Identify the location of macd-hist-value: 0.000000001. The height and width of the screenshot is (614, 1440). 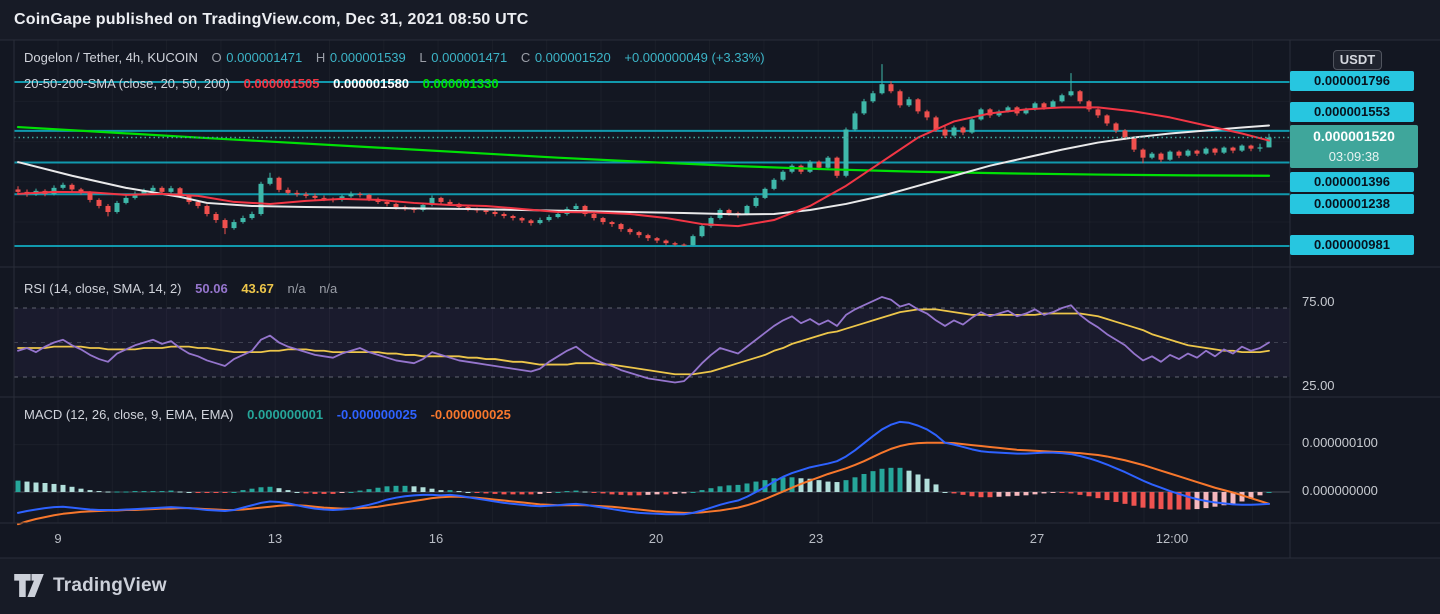
(285, 414).